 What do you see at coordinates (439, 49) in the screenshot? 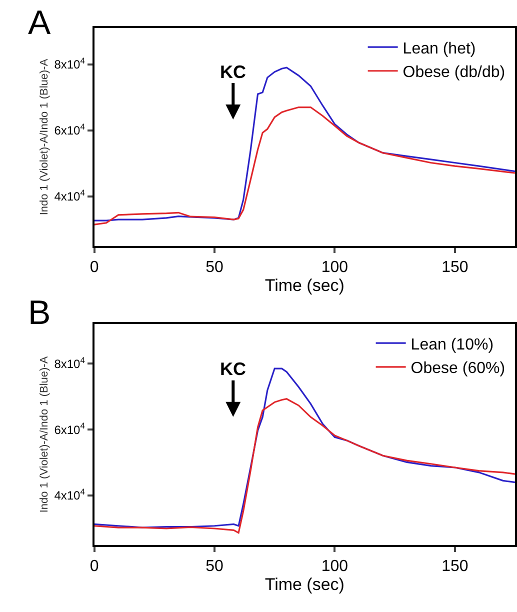
I see `legend-label: Lean (het)` at bounding box center [439, 49].